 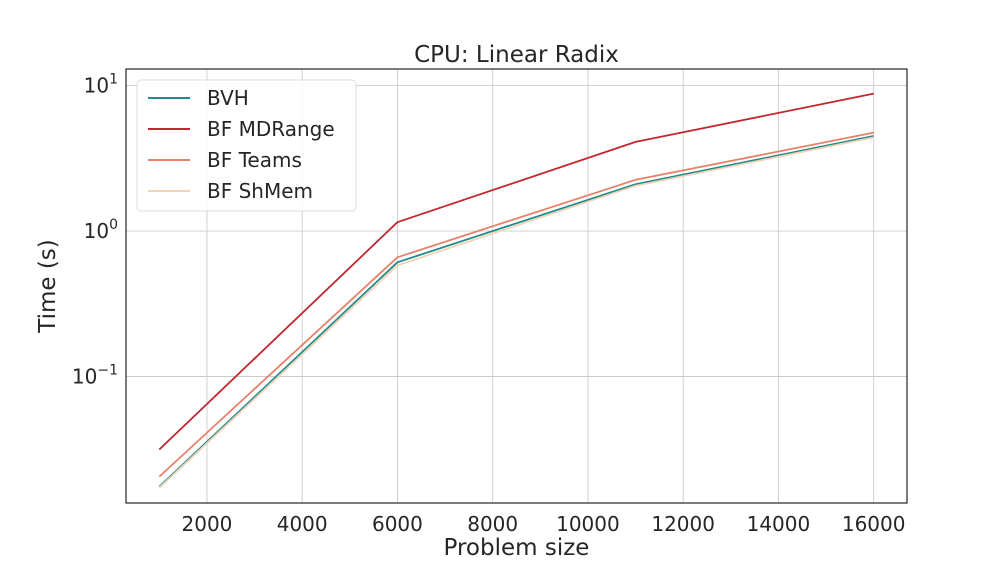 What do you see at coordinates (101, 85) in the screenshot?
I see `y-tick-label: 10¹` at bounding box center [101, 85].